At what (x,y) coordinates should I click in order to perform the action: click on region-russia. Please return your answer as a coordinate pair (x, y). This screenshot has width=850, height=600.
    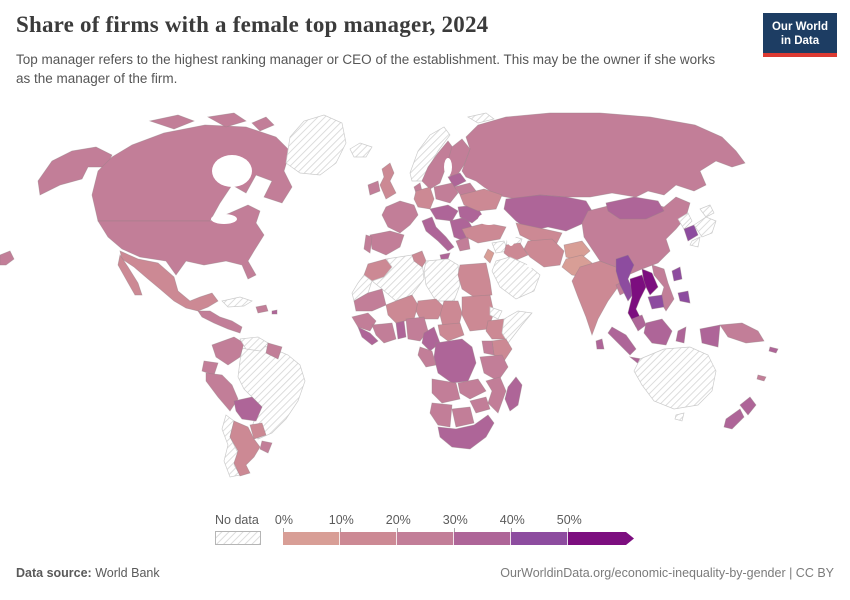
    Looking at the image, I should click on (603, 156).